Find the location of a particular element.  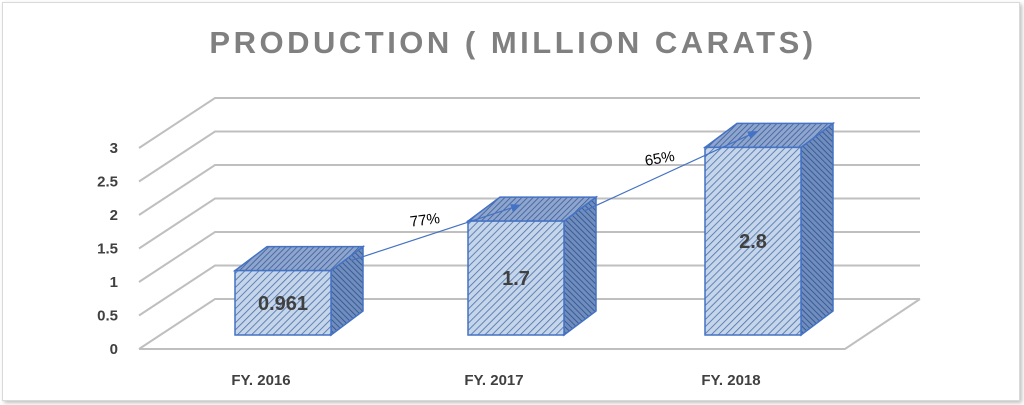

bar: 2.8 is located at coordinates (769, 229).